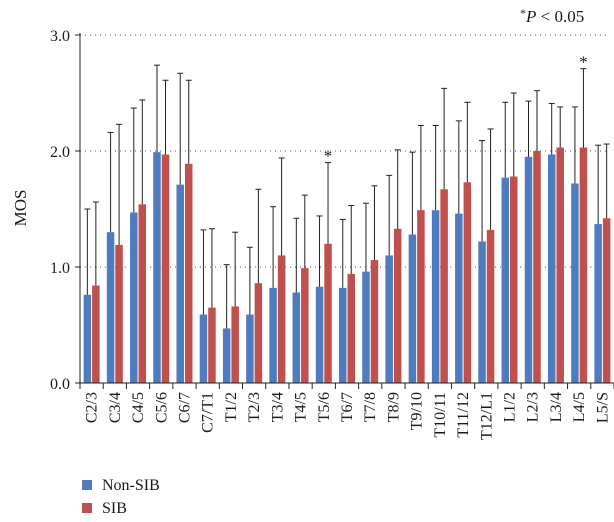 Image resolution: width=614 pixels, height=522 pixels. What do you see at coordinates (60, 268) in the screenshot?
I see `y-tick-label: 1.0` at bounding box center [60, 268].